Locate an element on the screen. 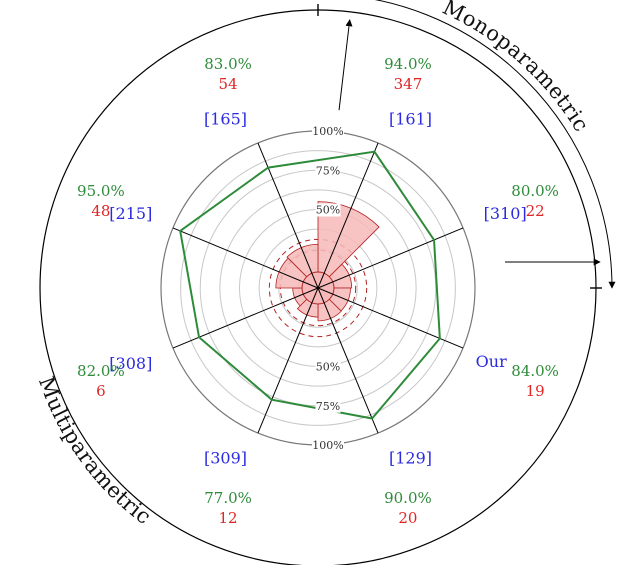  axis-count-label-3: 19 is located at coordinates (535, 391).